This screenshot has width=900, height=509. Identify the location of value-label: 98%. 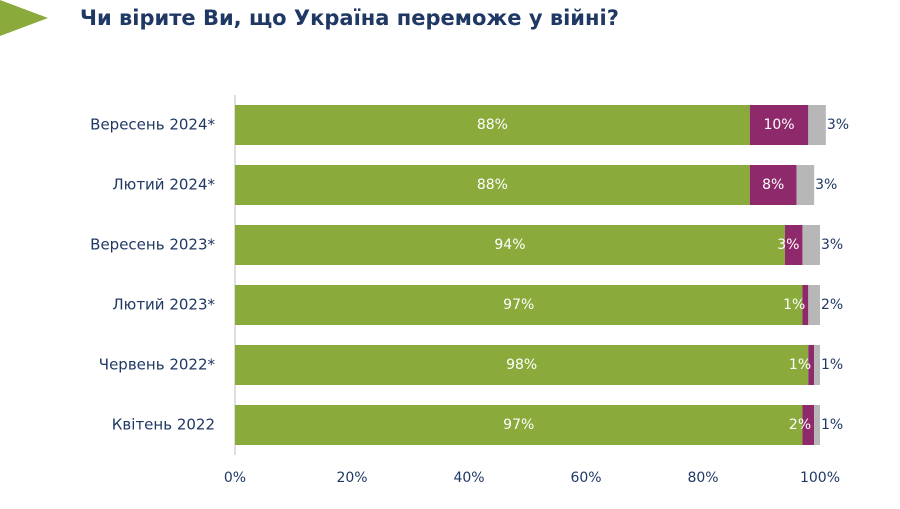
(521, 365).